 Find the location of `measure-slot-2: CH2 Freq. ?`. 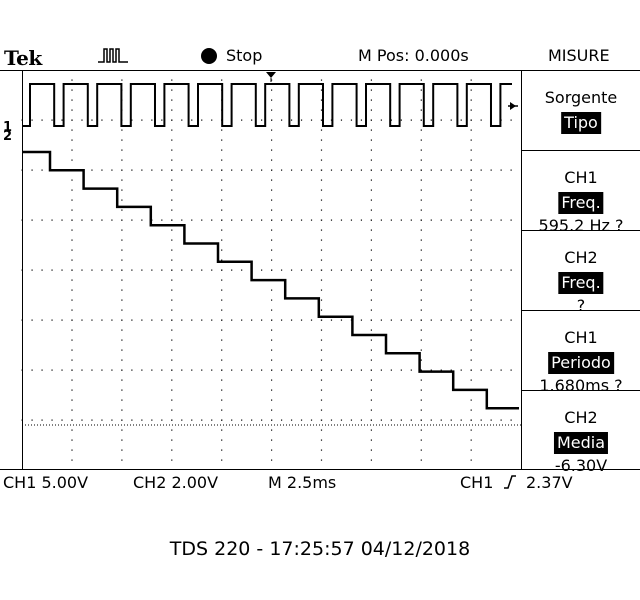

measure-slot-2: CH2 Freq. ? is located at coordinates (581, 272).